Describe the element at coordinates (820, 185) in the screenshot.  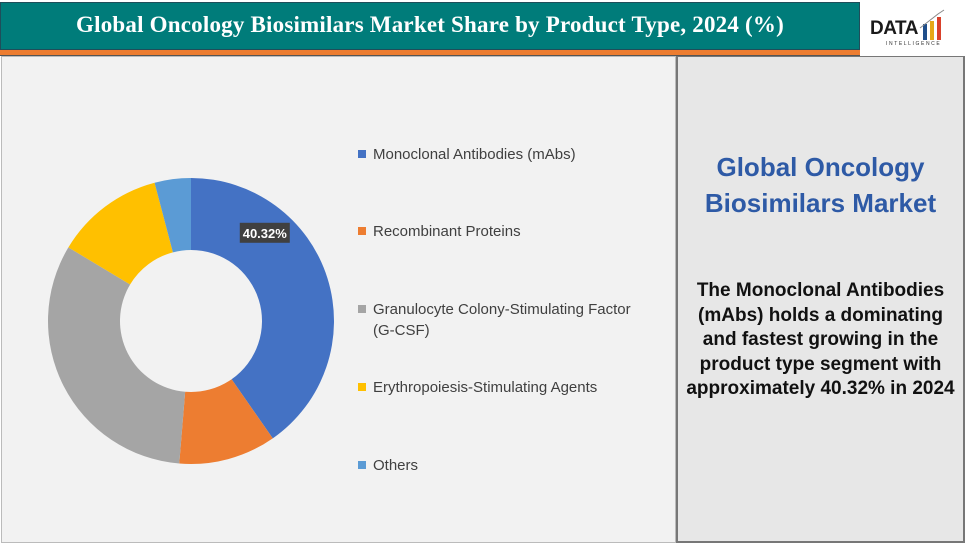
I see `summary-title: Global Oncology Biosimilars Market` at that location.